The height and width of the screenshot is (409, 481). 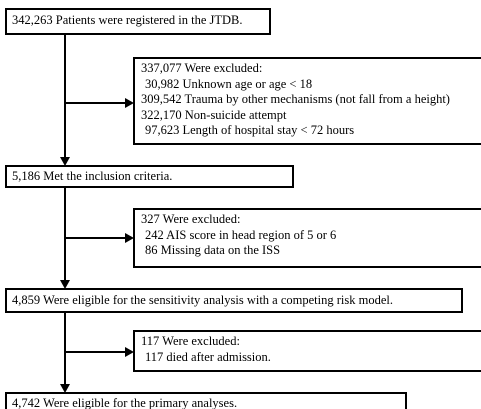 I want to click on box-text: 5,186 Met the inclusion criteria., so click(x=92, y=176).